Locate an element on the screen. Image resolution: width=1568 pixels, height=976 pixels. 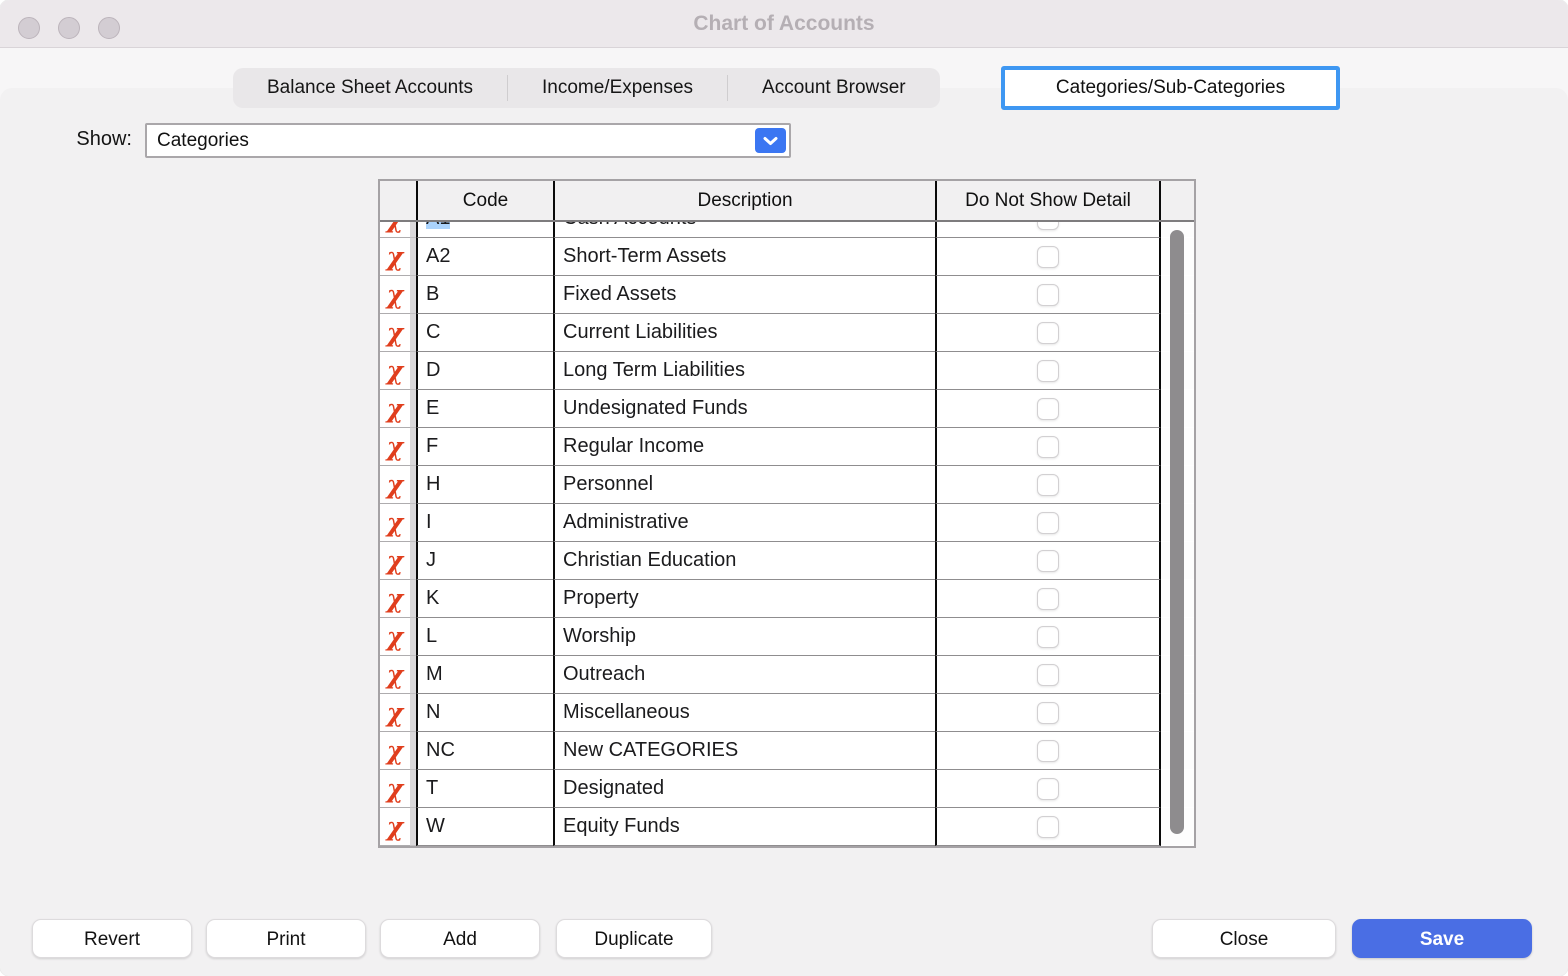
description-cell: Regular Income is located at coordinates (744, 447).